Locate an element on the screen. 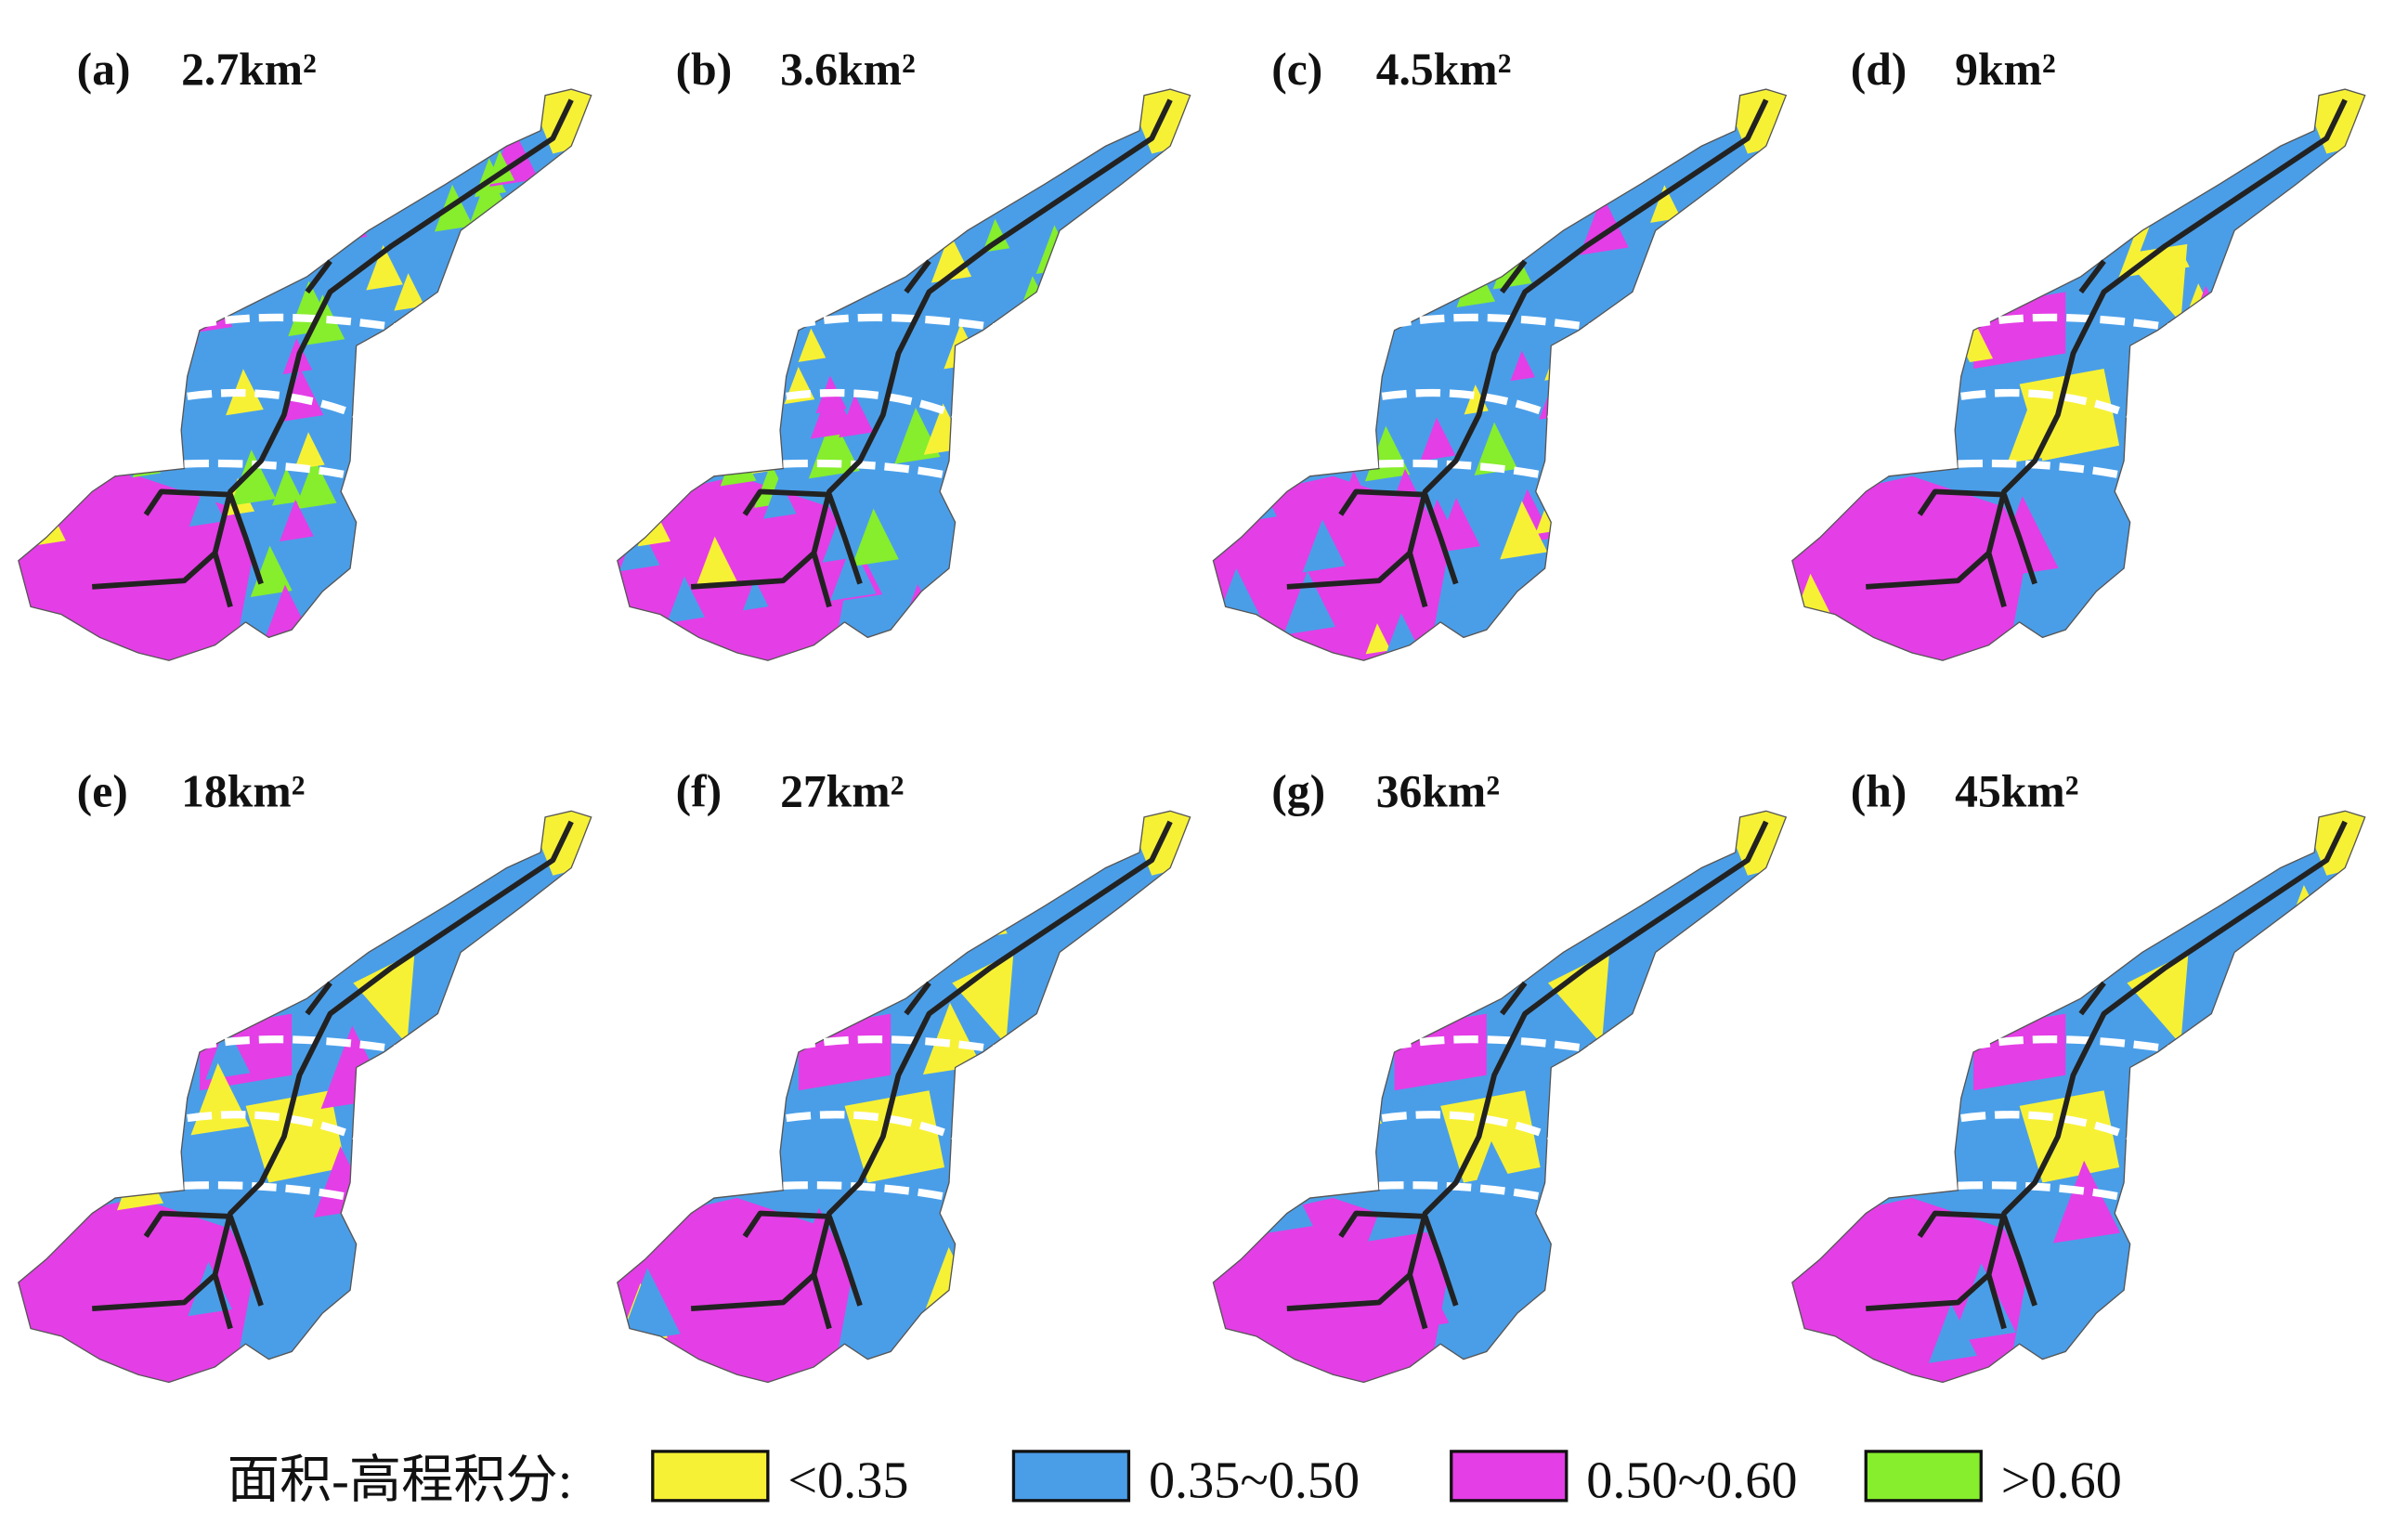  legend-title: 面积-高程积分: is located at coordinates (400, 1481).